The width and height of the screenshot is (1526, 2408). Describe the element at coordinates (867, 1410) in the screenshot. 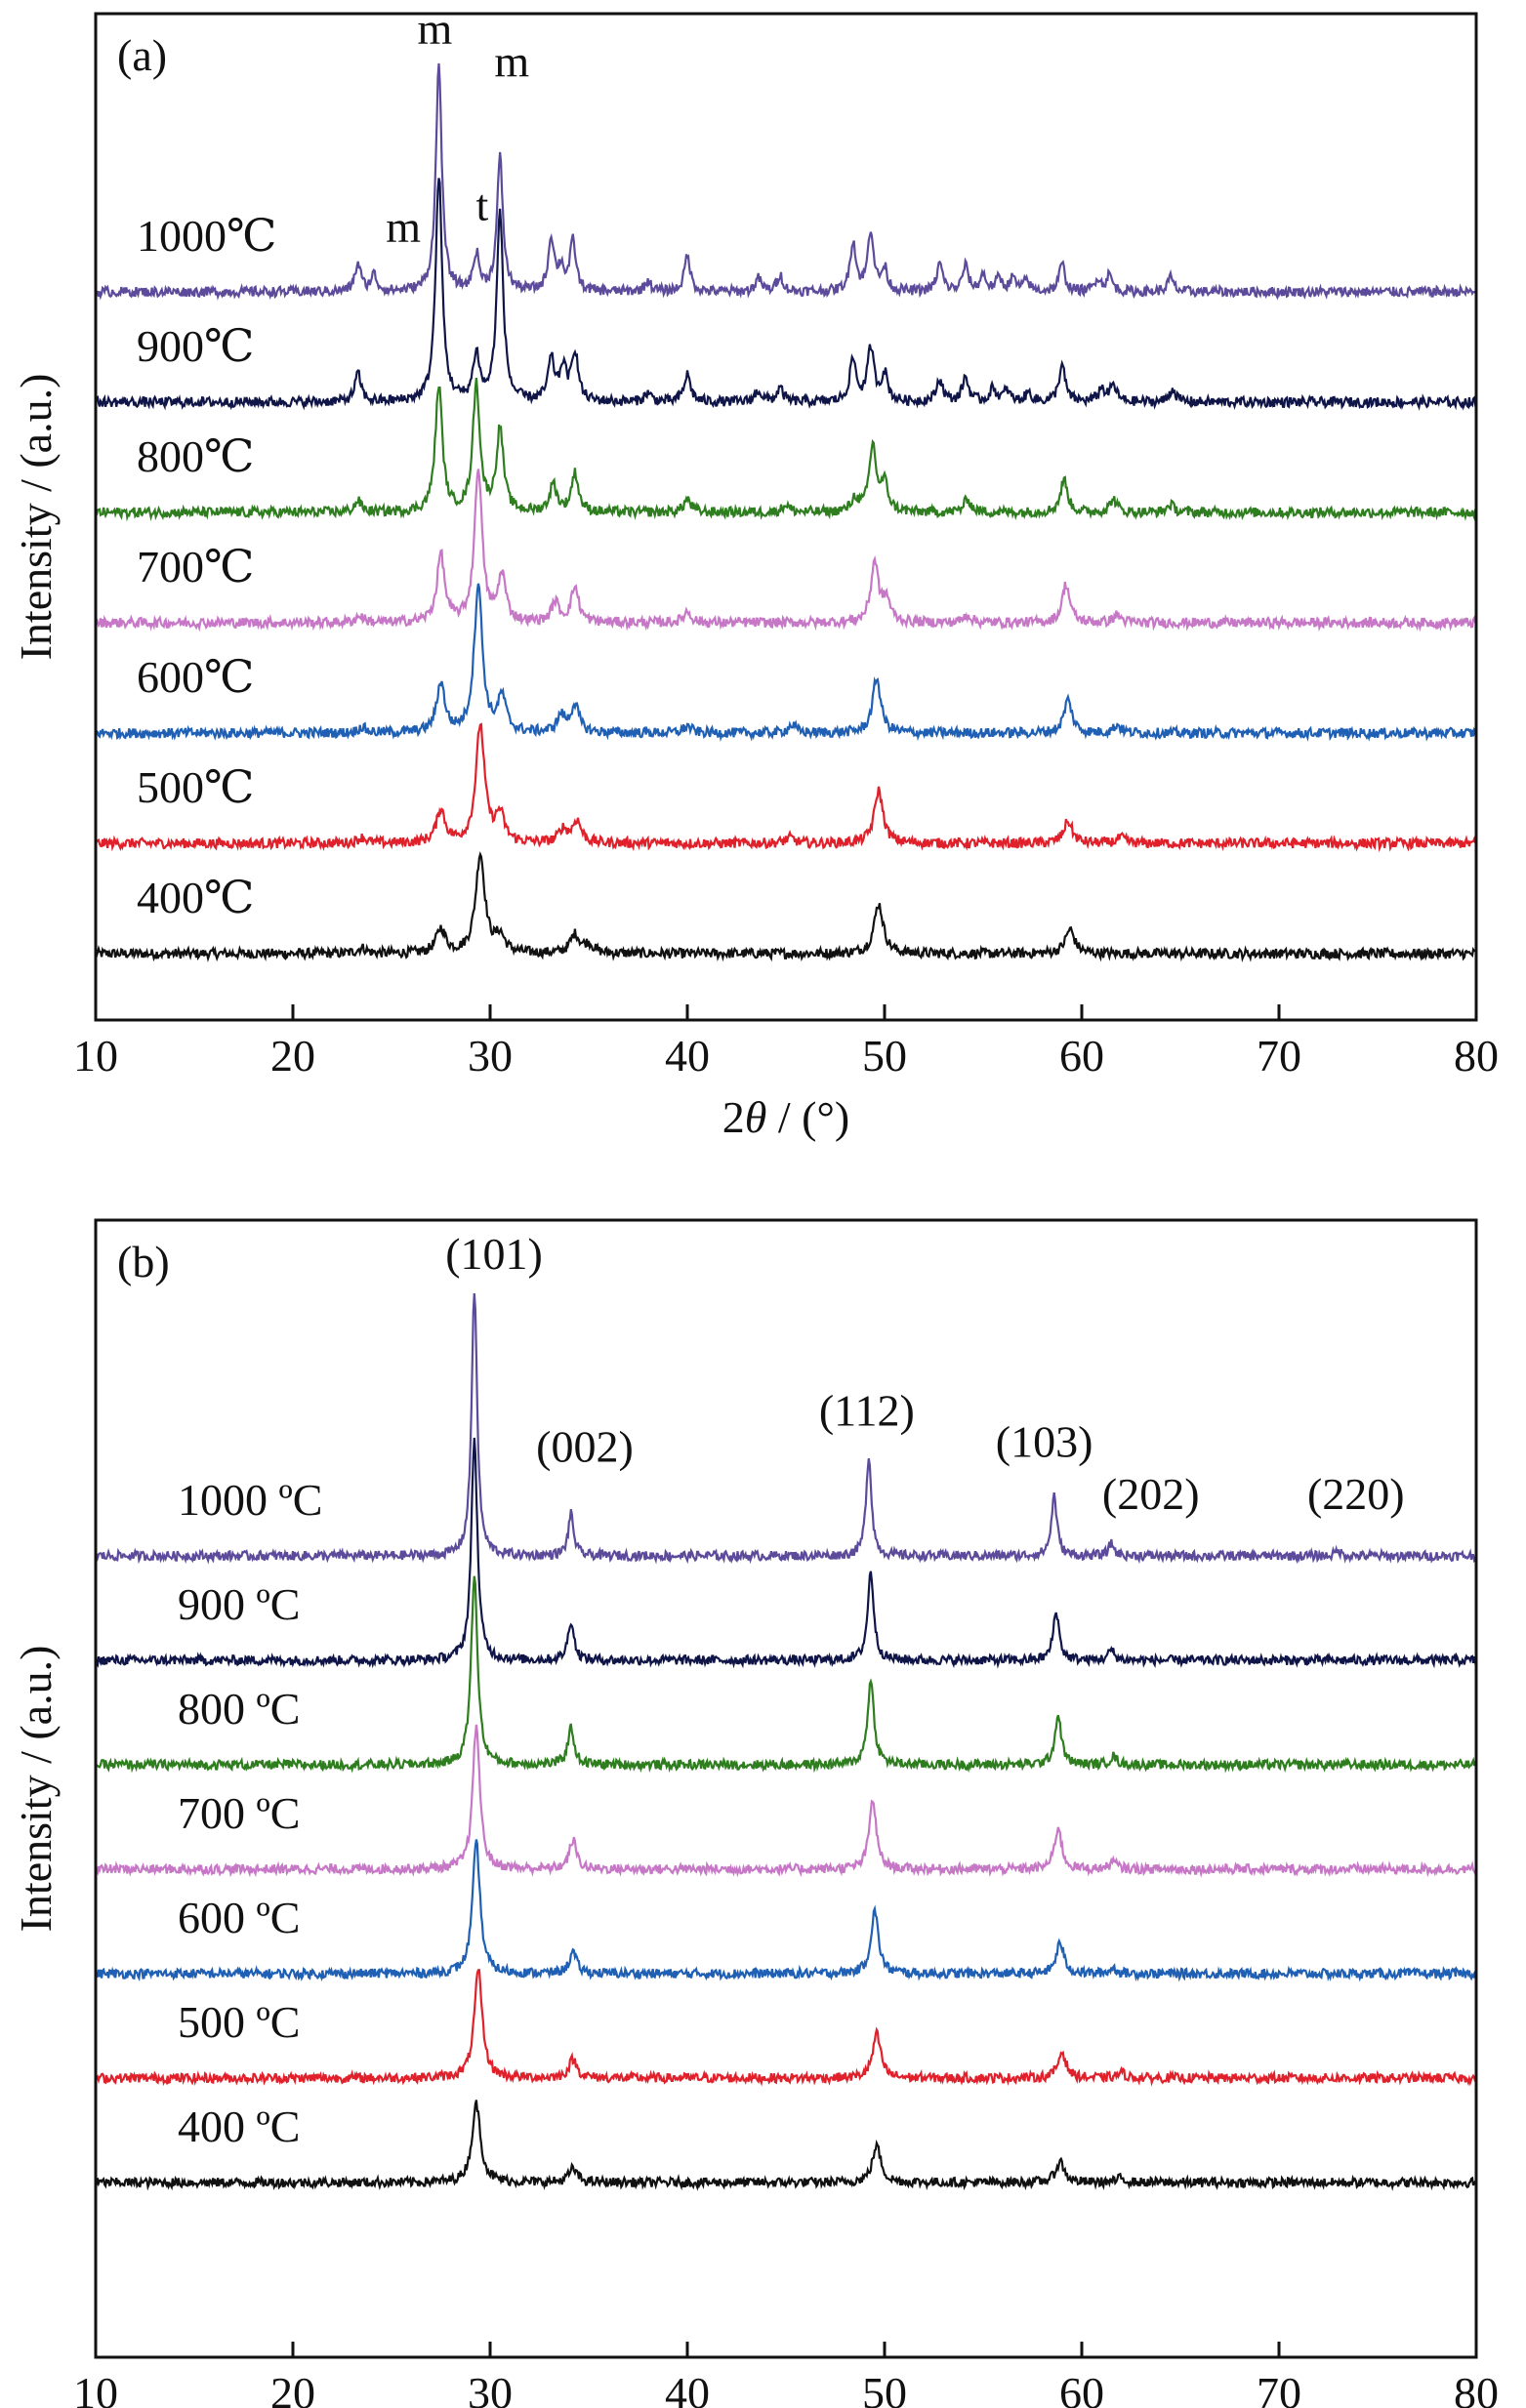

I see `peak-annotation: (112)` at that location.